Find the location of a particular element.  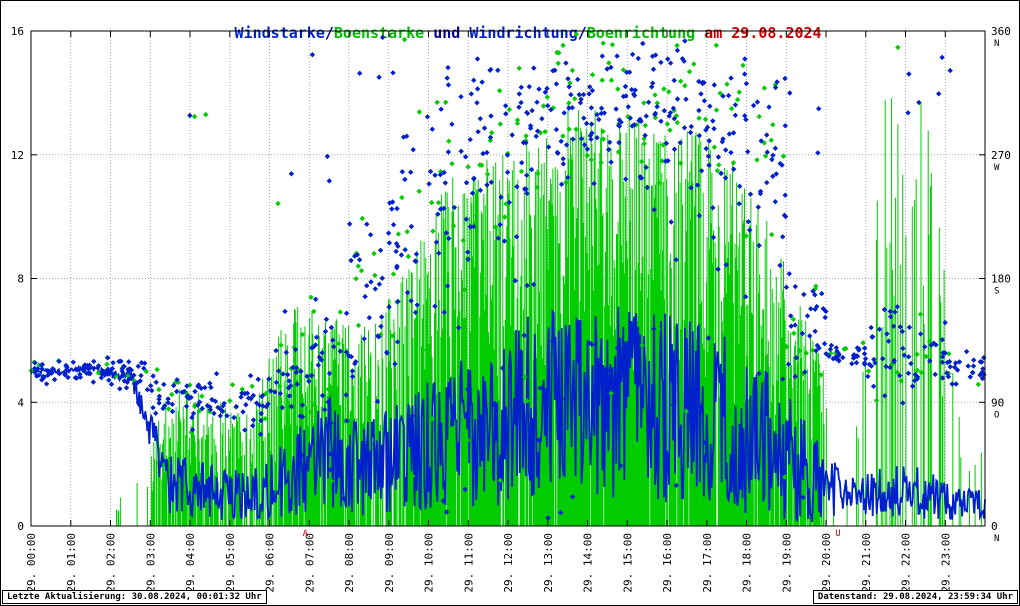

x-axis-label: 29. 07:00 is located at coordinates (309, 563).